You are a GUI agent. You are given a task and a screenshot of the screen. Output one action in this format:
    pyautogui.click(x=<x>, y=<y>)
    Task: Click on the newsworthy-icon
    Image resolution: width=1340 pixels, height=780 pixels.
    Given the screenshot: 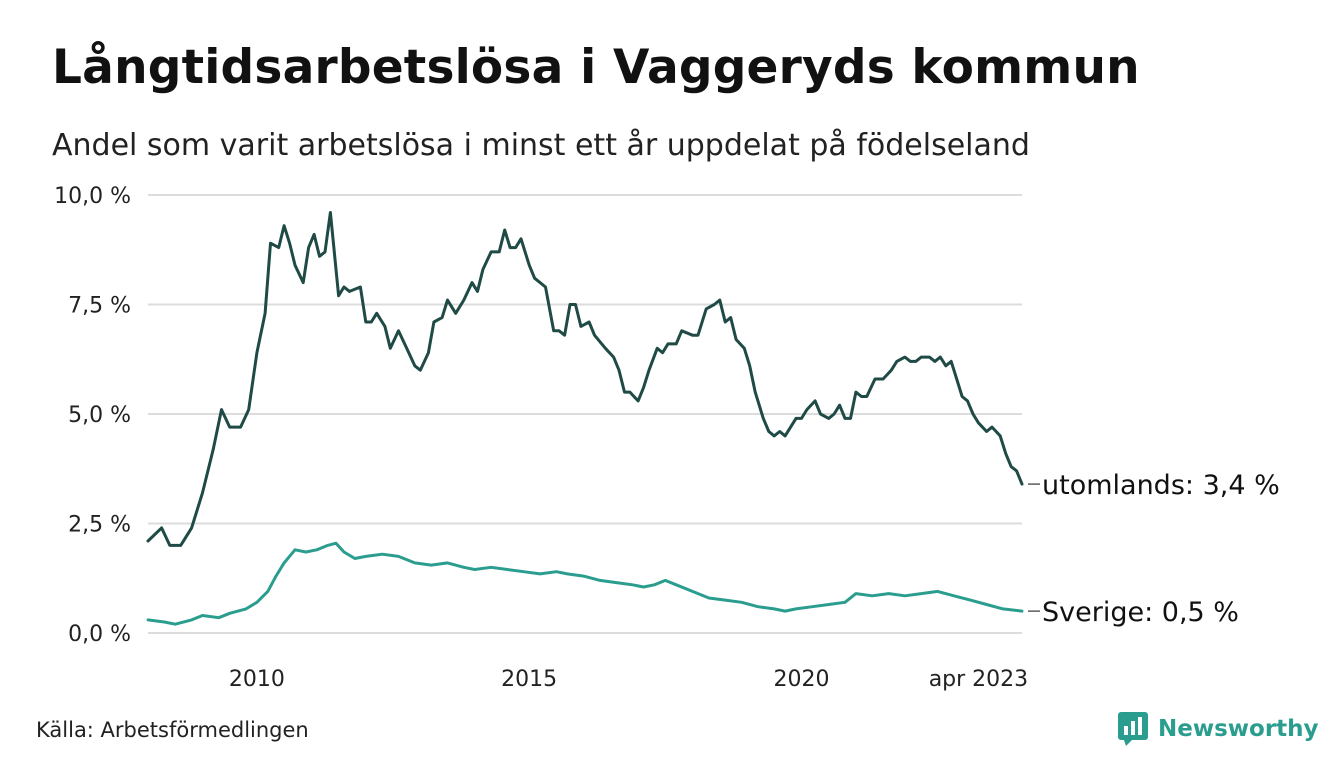 What is the action you would take?
    pyautogui.click(x=1133, y=729)
    